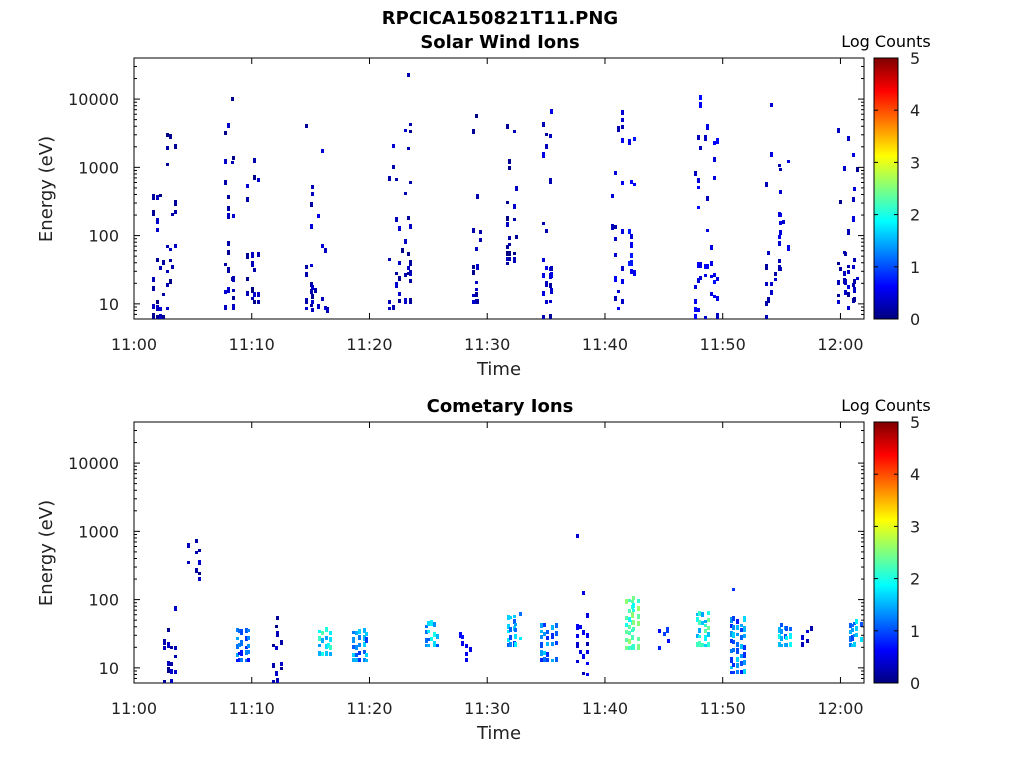 The image size is (1024, 768). Describe the element at coordinates (886, 552) in the screenshot. I see `colorbar-cometary` at that location.